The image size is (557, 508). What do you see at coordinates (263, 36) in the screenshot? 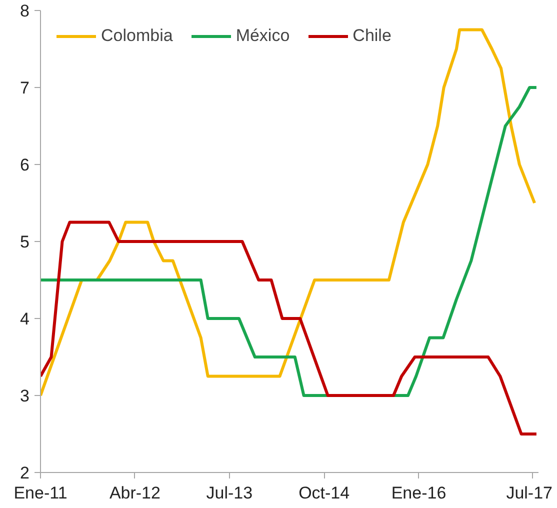
I see `legend-label: México` at bounding box center [263, 36].